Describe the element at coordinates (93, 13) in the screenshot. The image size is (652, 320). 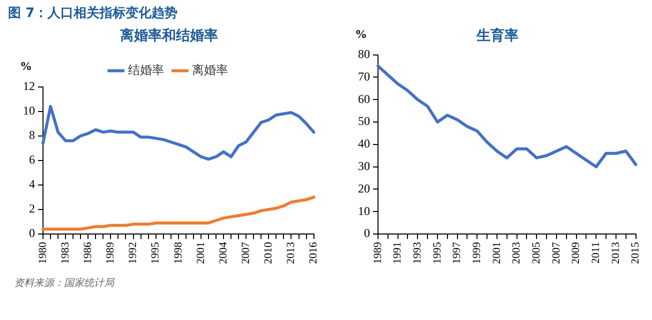
I see `caption: 图 7：人口相关指标变化趋势` at that location.